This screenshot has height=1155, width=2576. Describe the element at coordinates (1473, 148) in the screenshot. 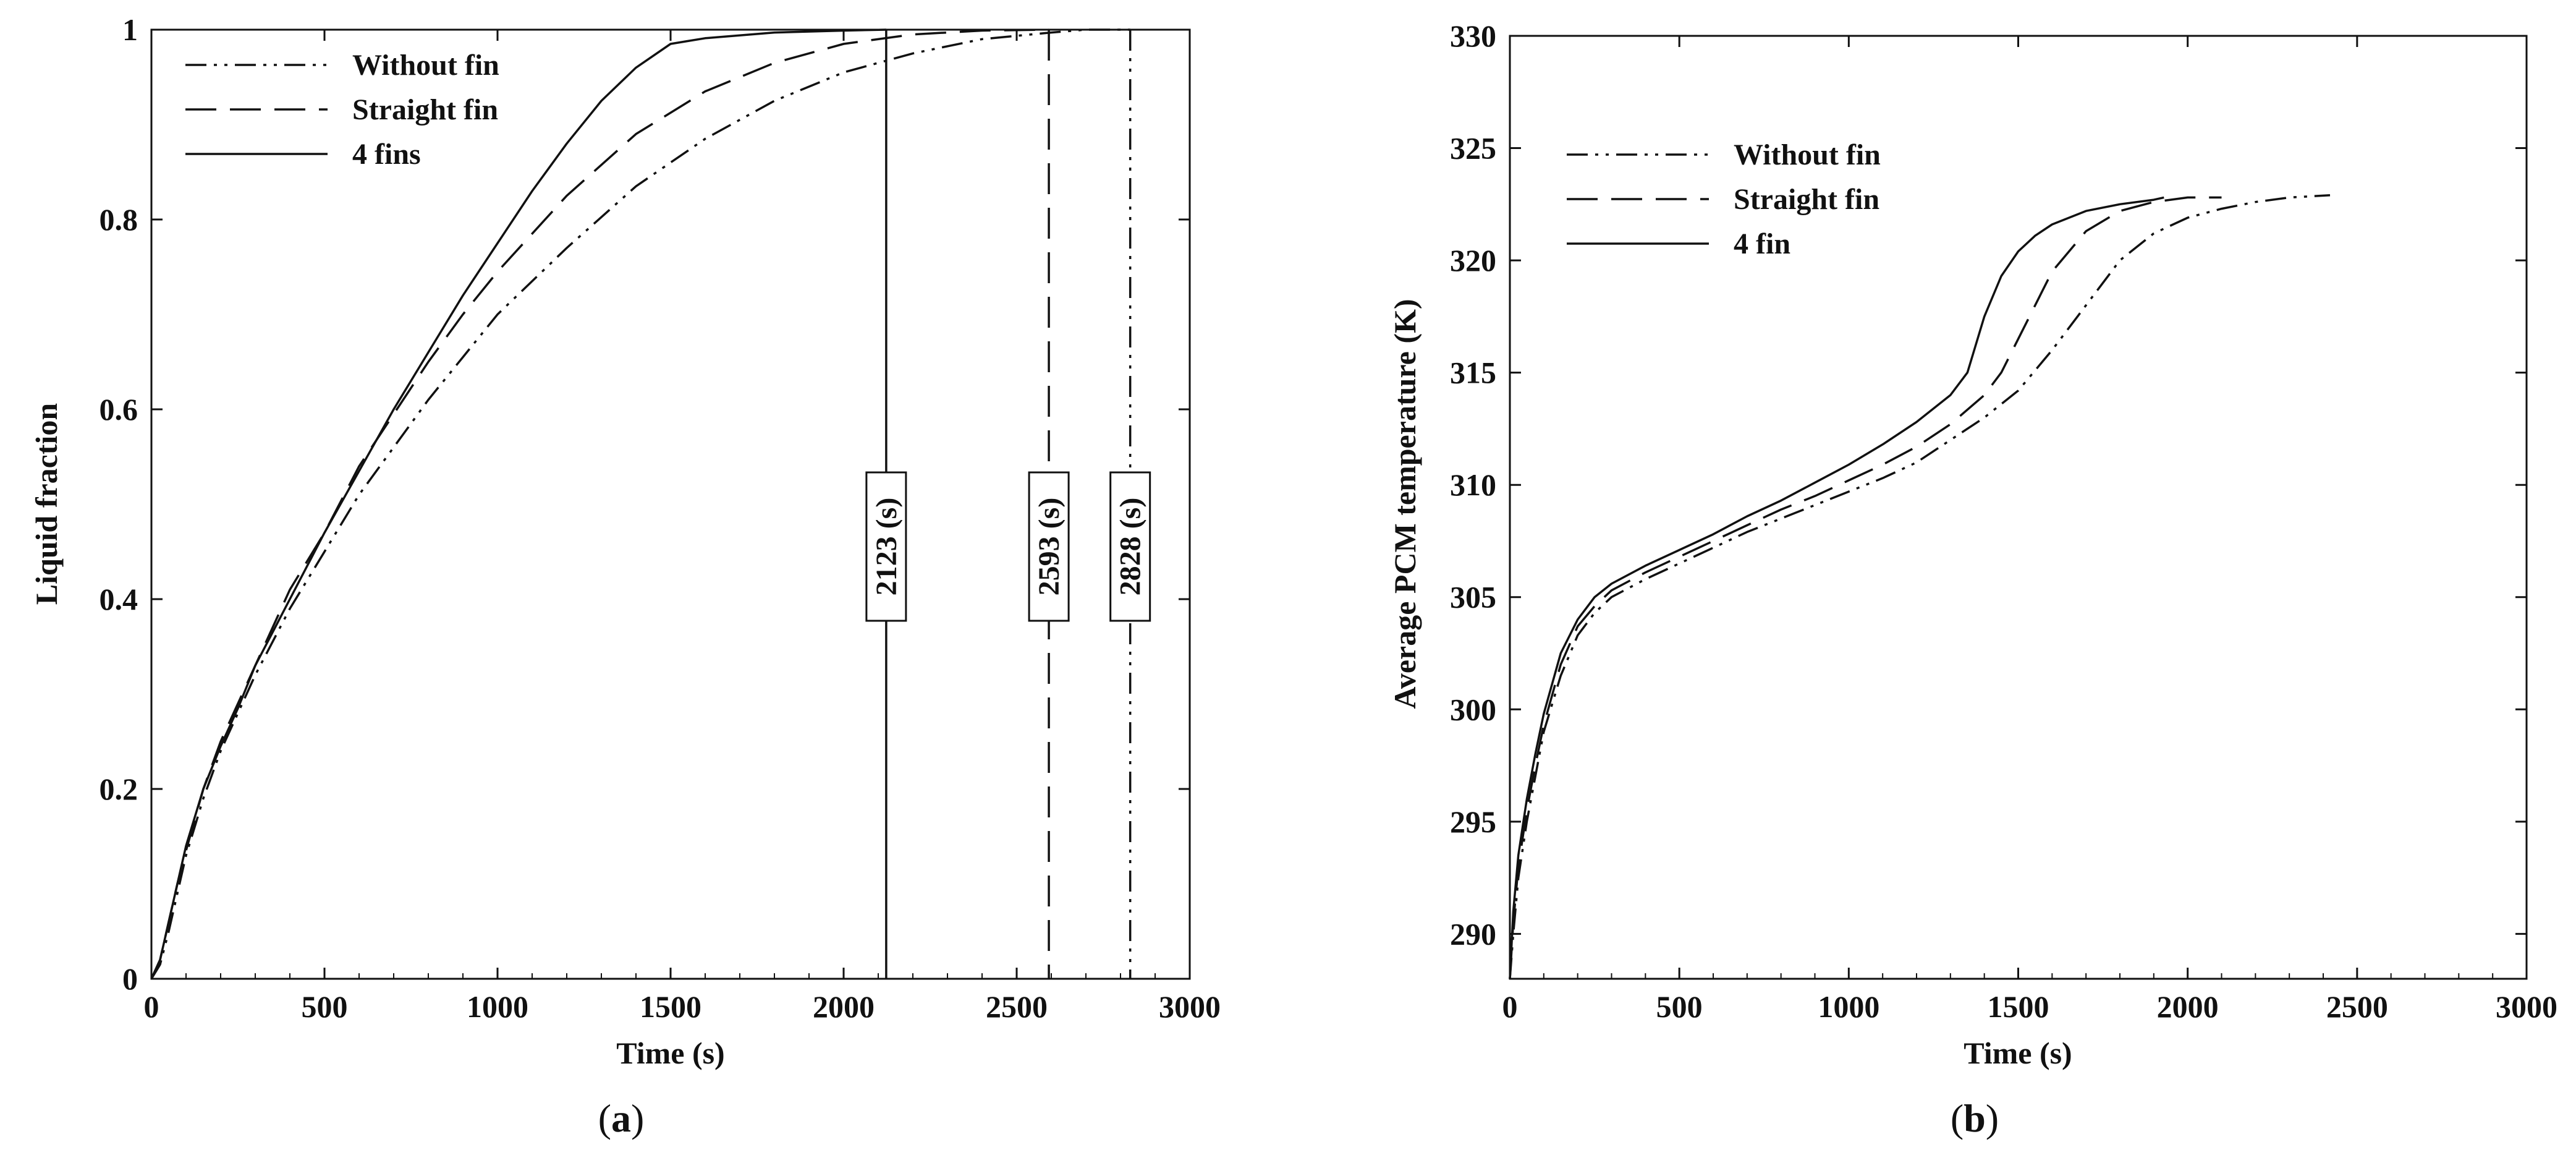

I see `y-tick-label: 325` at that location.